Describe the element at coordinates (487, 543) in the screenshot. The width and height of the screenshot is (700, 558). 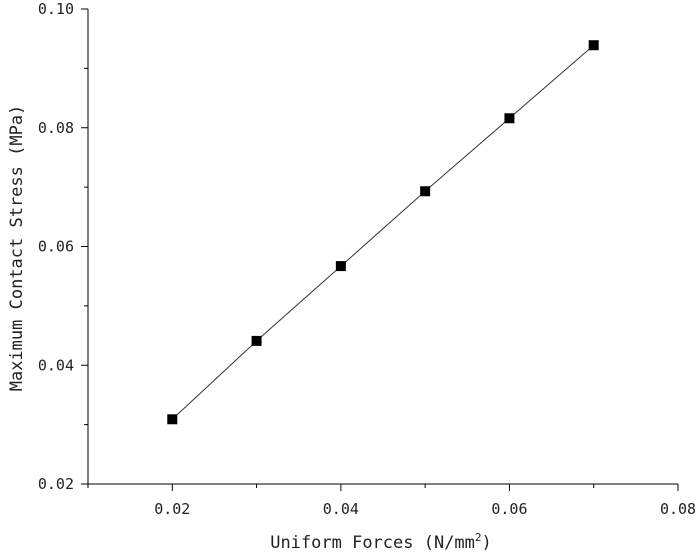
I see `x-axis-title-close: )` at that location.